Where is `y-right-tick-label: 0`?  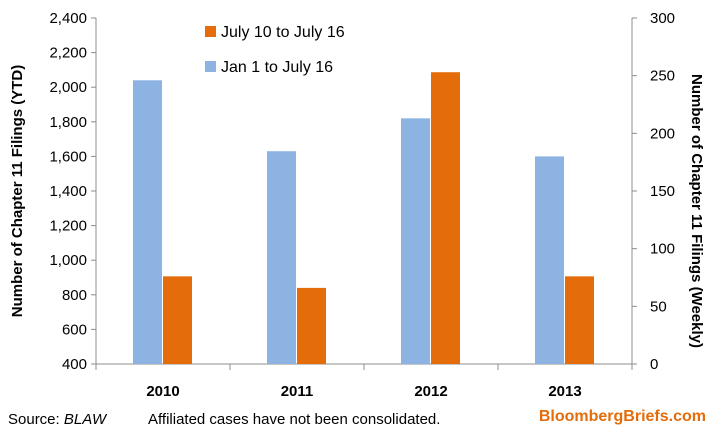 y-right-tick-label: 0 is located at coordinates (654, 364).